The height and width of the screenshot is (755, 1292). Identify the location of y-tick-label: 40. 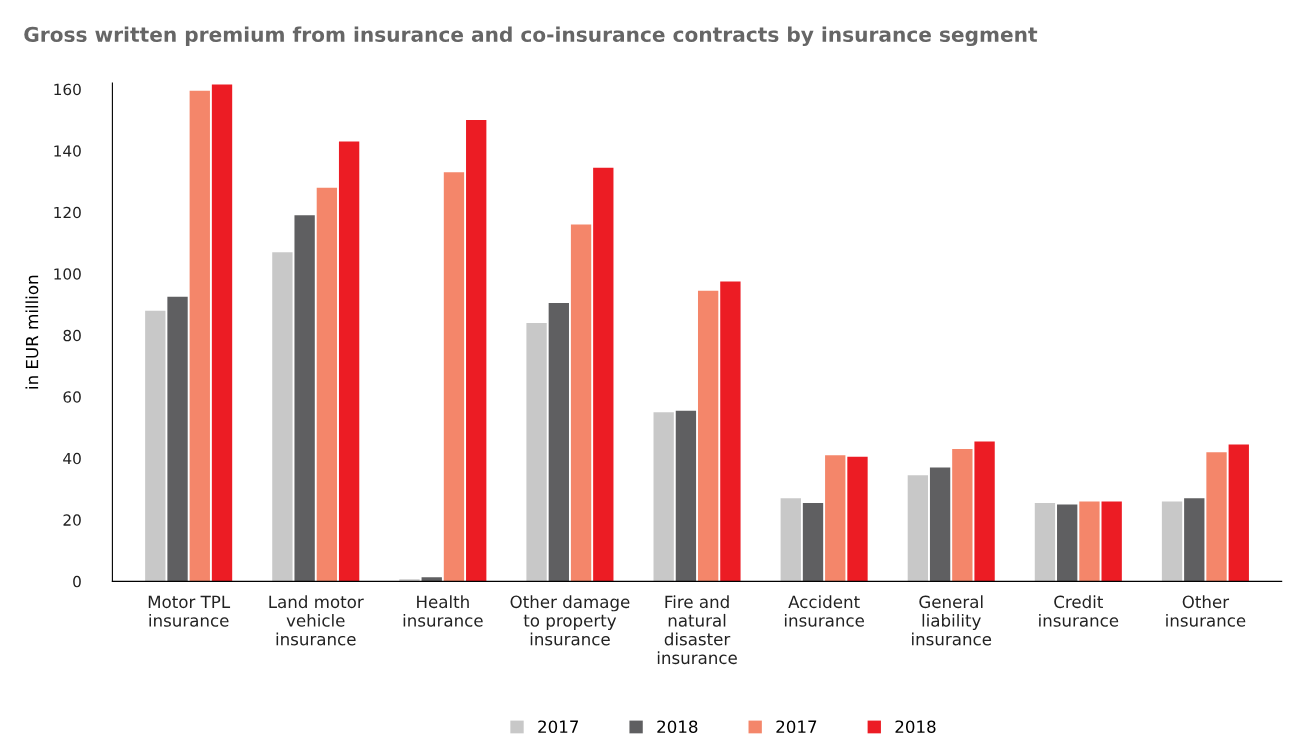
(72, 458).